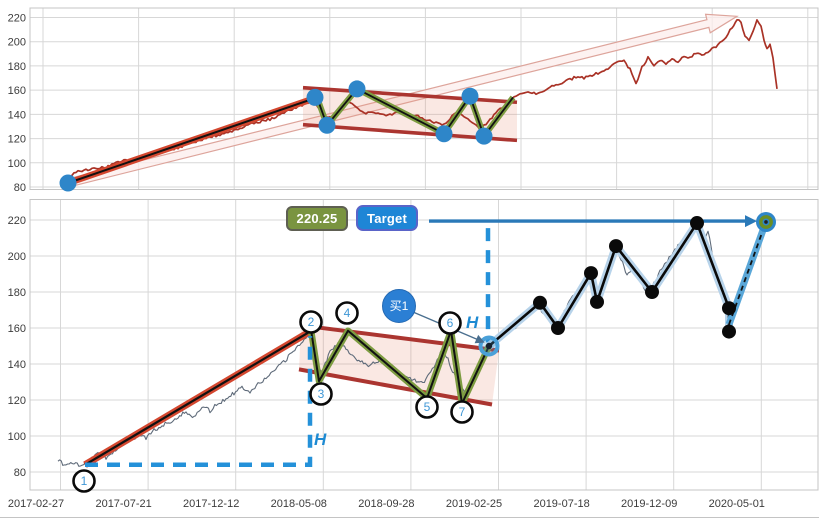 The height and width of the screenshot is (520, 819). I want to click on target-marker-ring, so click(766, 222).